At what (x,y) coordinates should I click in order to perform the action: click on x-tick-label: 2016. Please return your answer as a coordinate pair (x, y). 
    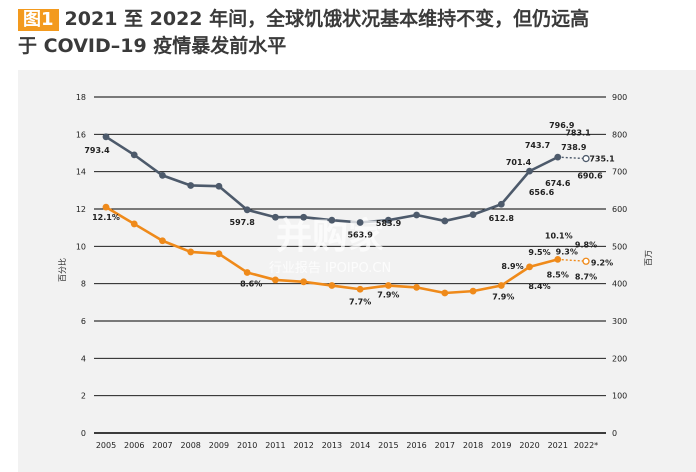
    Looking at the image, I should click on (416, 445).